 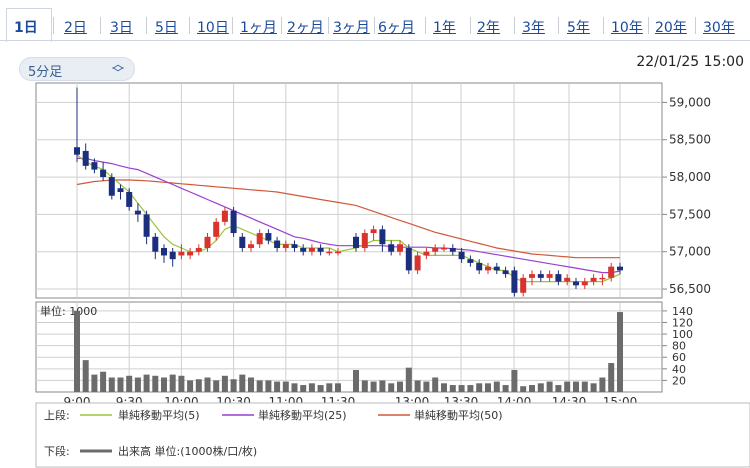 What do you see at coordinates (686, 195) in the screenshot?
I see `price-axis: 59,000 58,500 58,000 57,500 57,000 56,500` at bounding box center [686, 195].